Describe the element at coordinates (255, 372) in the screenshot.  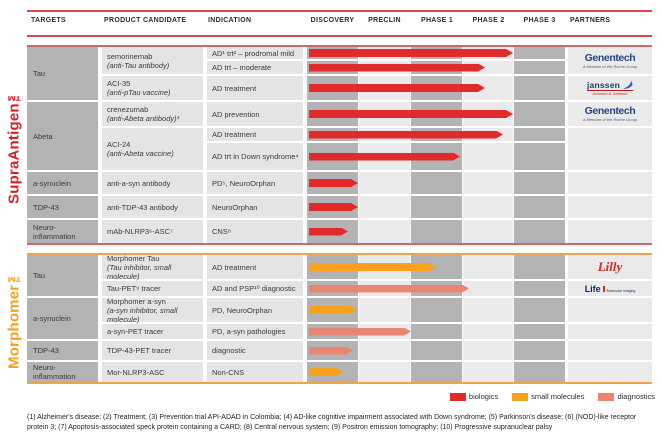
I see `indication-cell: Non-CNS` at that location.